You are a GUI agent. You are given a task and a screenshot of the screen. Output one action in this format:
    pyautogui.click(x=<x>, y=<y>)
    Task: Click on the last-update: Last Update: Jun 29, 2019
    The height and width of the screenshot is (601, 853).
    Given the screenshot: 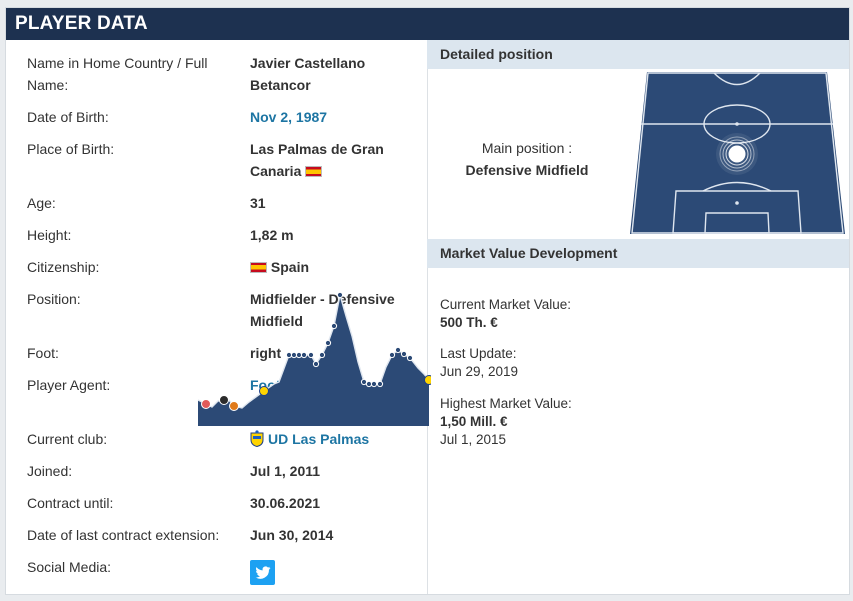 What is the action you would take?
    pyautogui.click(x=479, y=363)
    